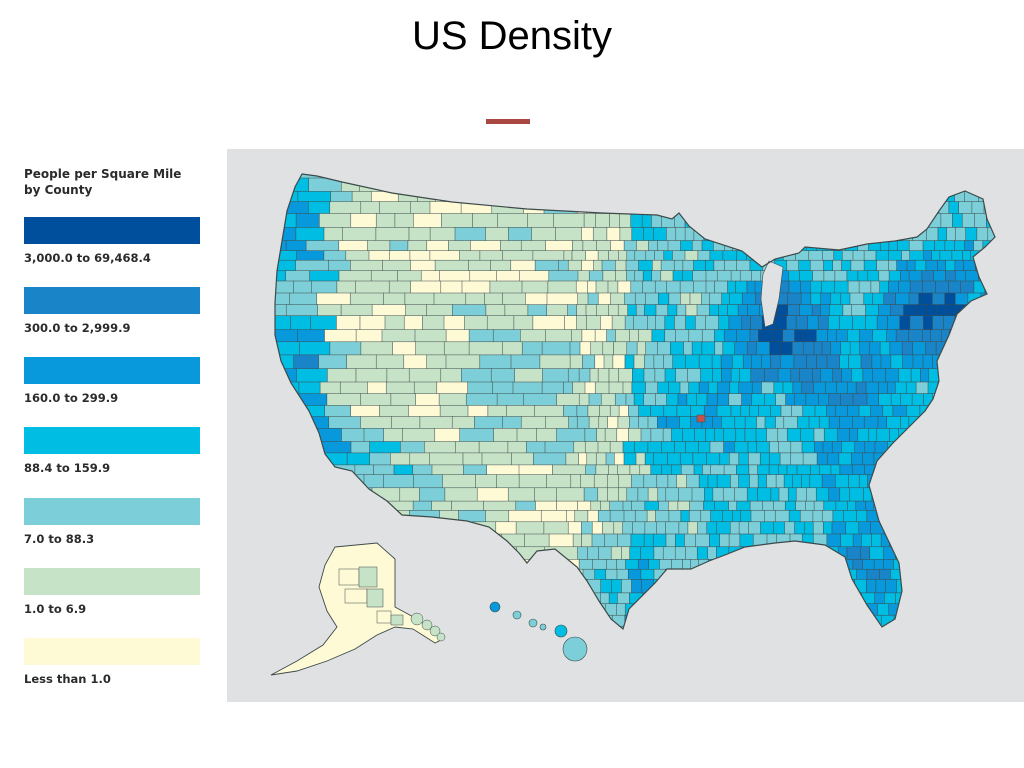  I want to click on hawaii-island, so click(517, 615).